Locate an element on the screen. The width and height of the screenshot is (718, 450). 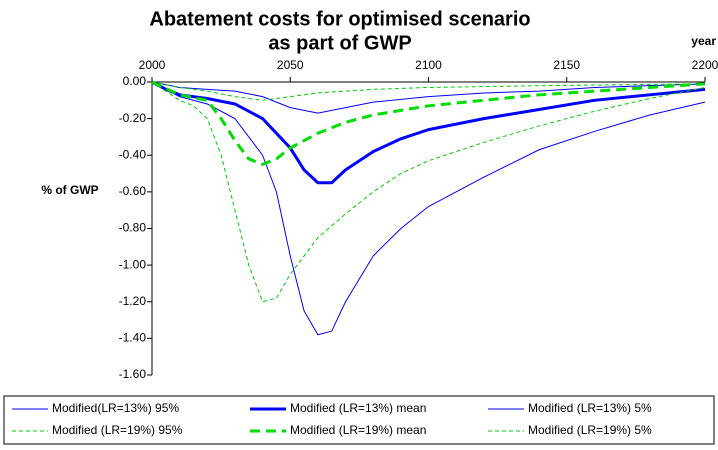
x-tick-label: 2100 is located at coordinates (428, 65).